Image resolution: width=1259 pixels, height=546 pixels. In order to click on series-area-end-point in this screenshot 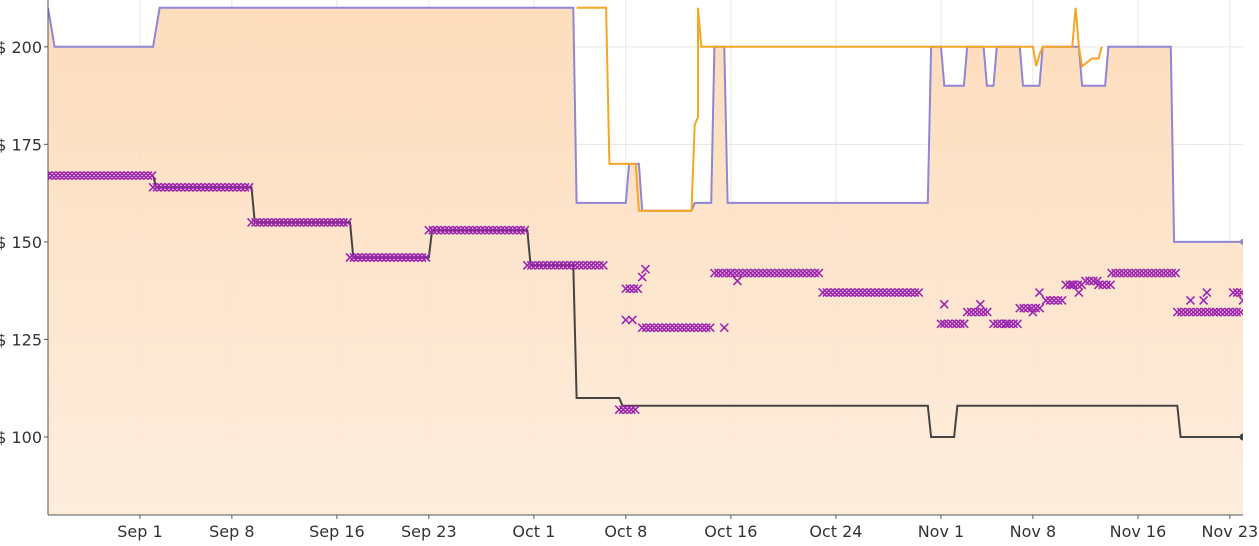, I will do `click(1241, 241)`.